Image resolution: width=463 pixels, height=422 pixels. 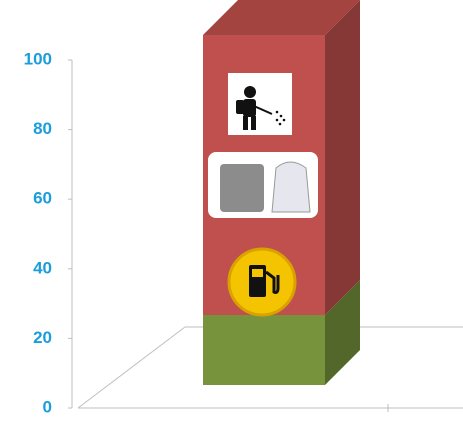 What do you see at coordinates (257, 273) in the screenshot?
I see `fuel-pump-window` at bounding box center [257, 273].